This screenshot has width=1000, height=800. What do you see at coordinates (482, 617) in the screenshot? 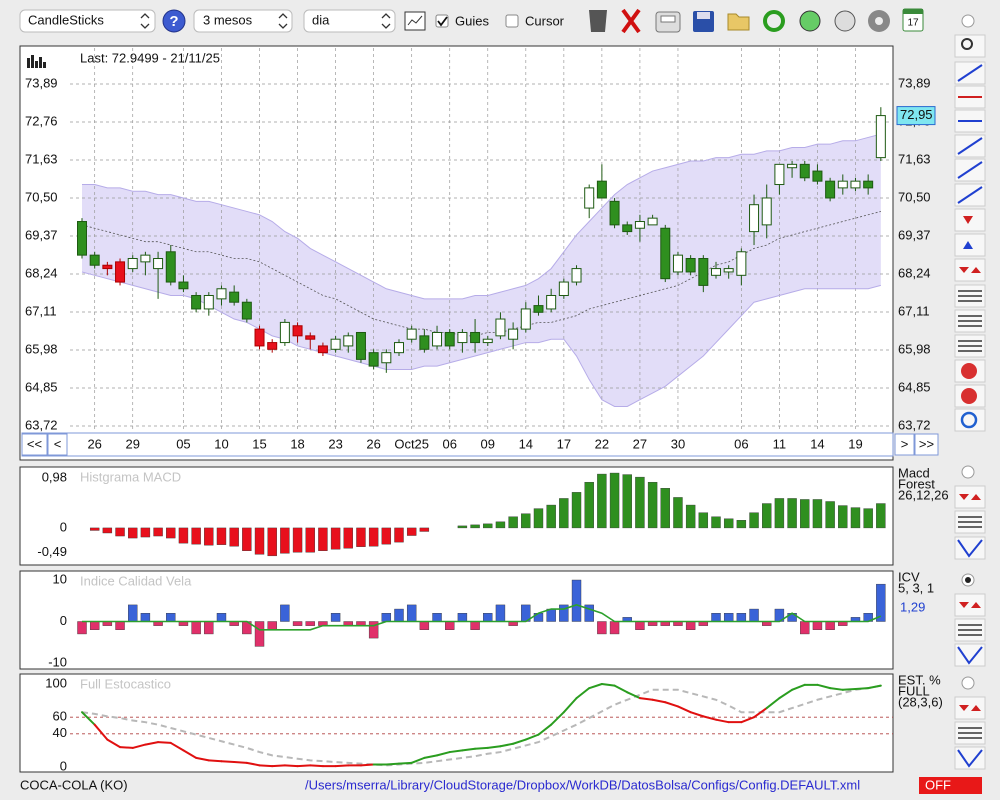
I see `indicator-line` at bounding box center [482, 617].